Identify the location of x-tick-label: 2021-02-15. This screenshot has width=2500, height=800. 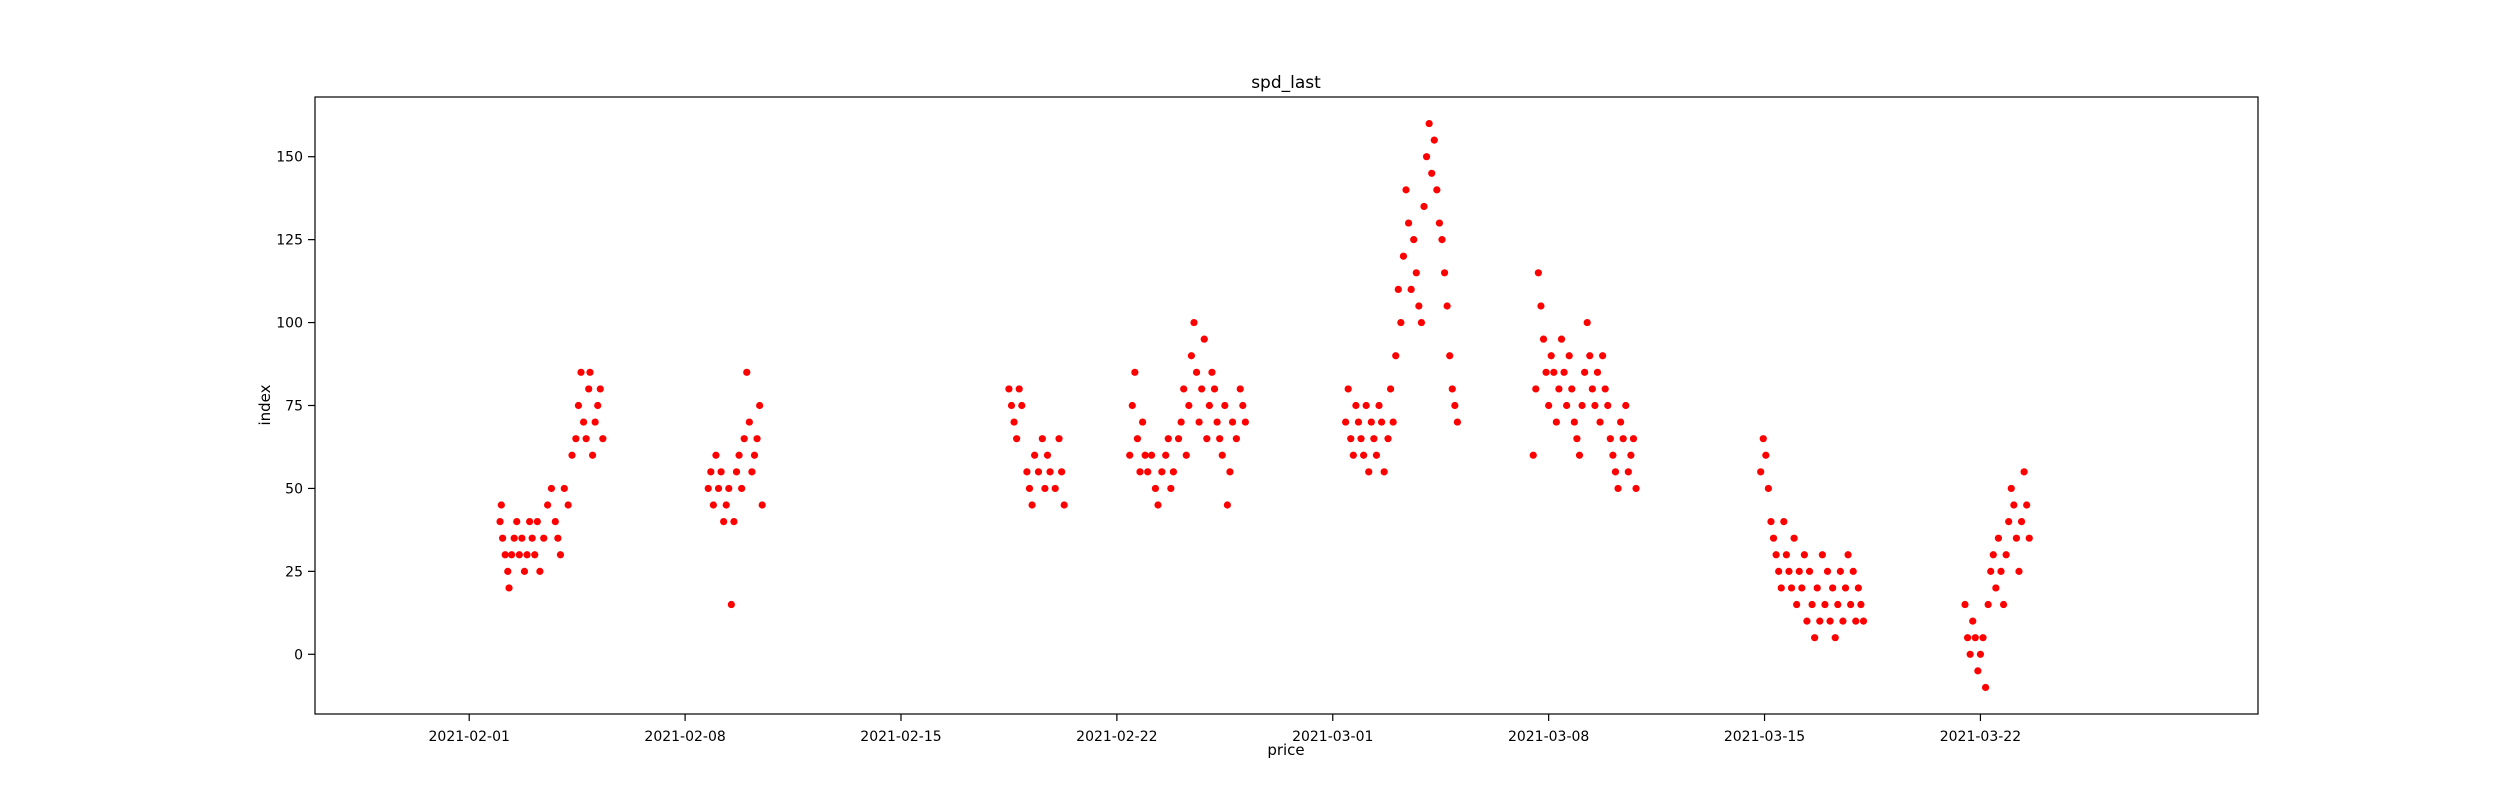
(900, 737).